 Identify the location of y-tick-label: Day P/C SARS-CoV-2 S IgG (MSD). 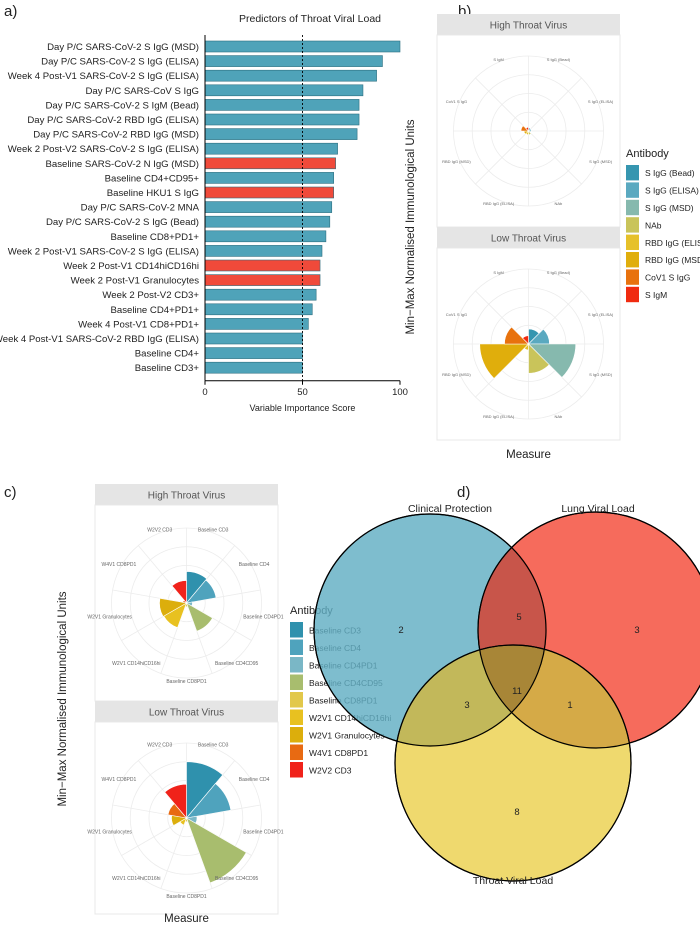
(123, 47).